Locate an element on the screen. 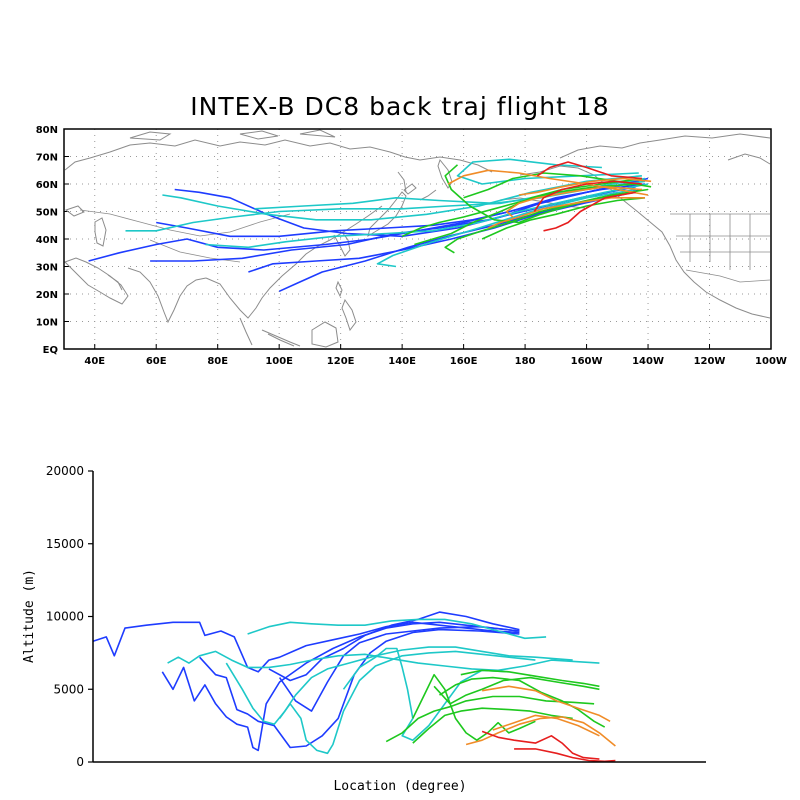 This screenshot has height=800, width=800. map-x-tick: 140E is located at coordinates (402, 361).